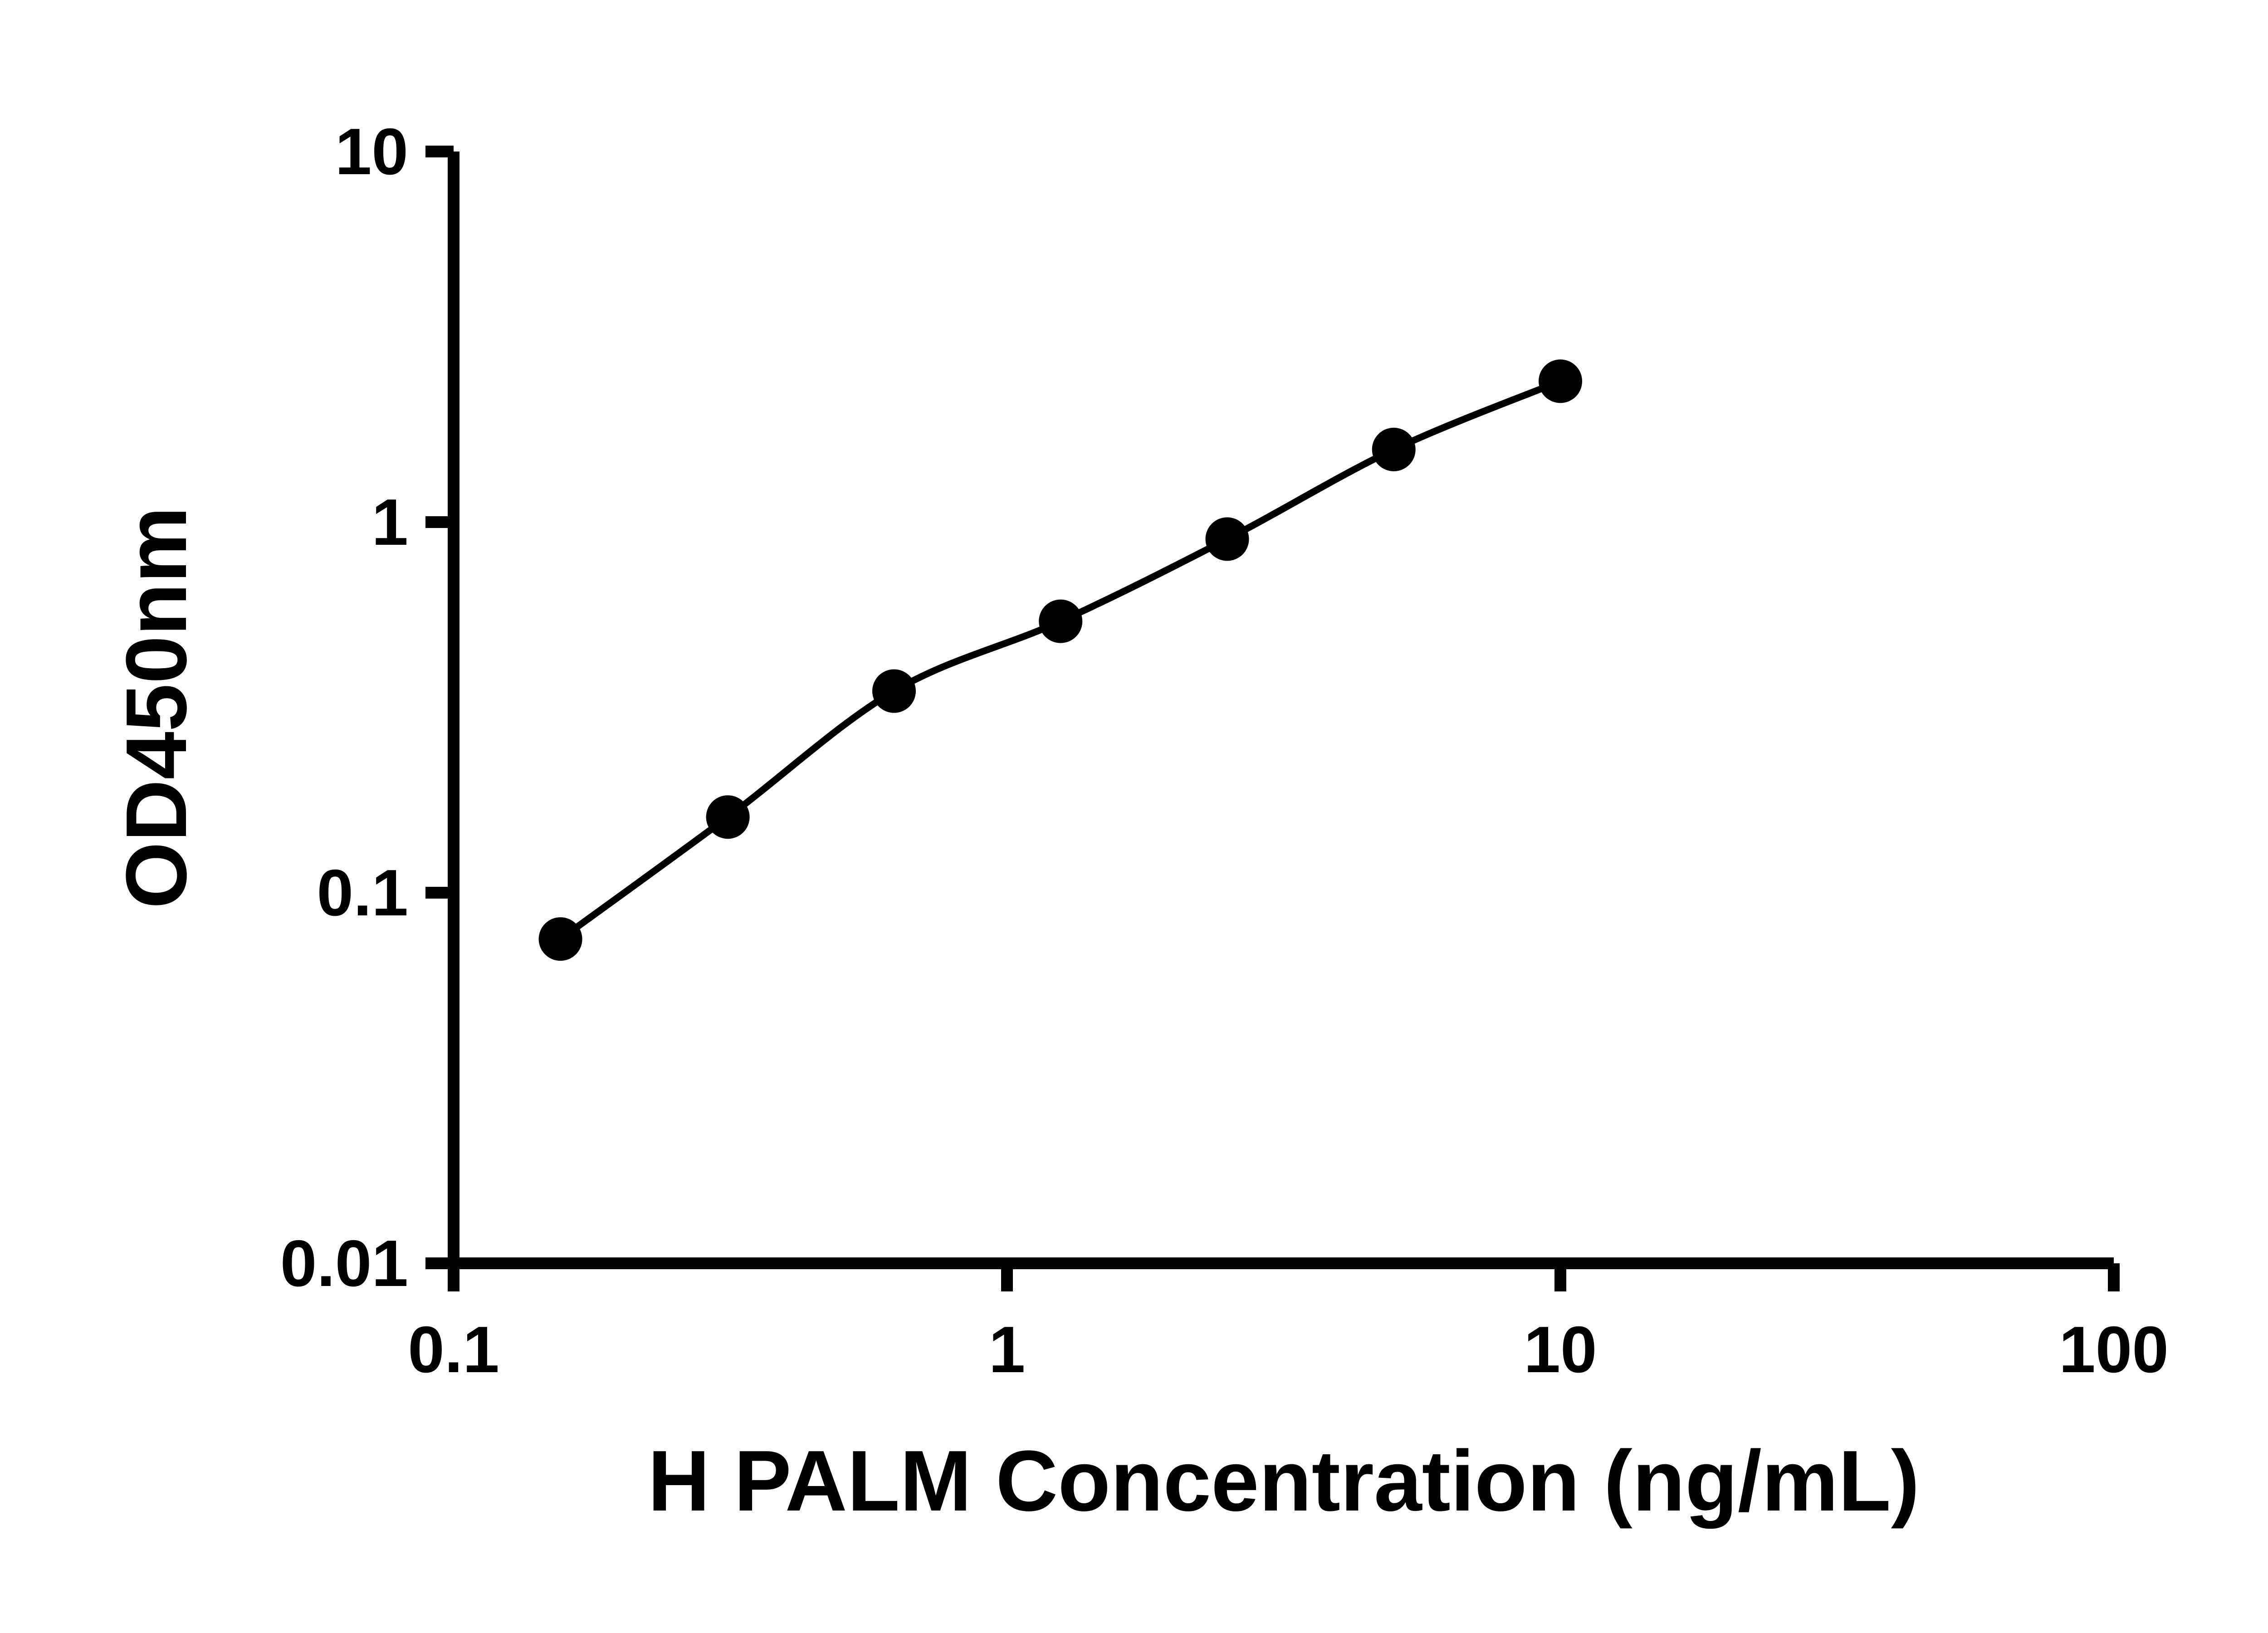 The image size is (2268, 1633). I want to click on y-tick-label: 0.1, so click(363, 892).